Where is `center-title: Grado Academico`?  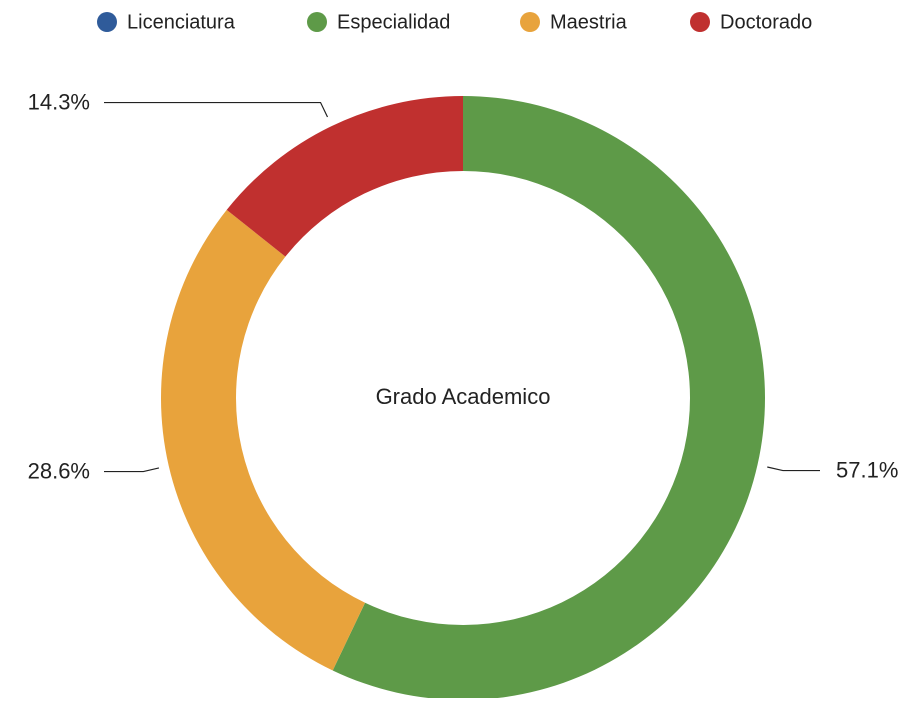 center-title: Grado Academico is located at coordinates (463, 396).